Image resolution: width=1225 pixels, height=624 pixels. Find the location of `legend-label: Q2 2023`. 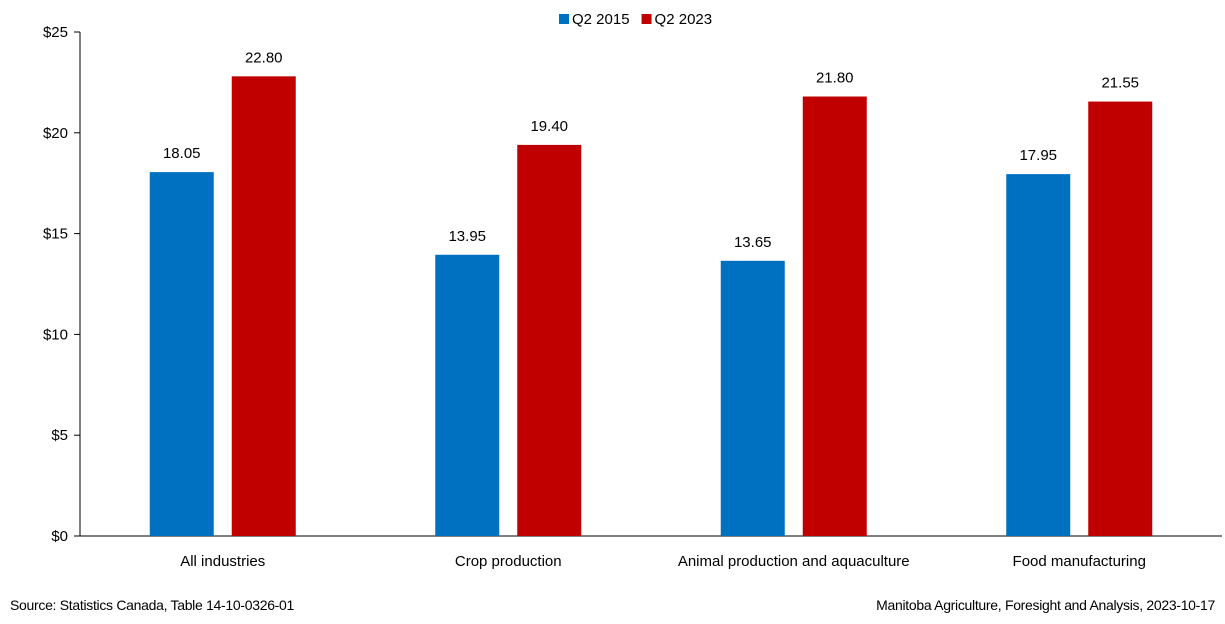

legend-label: Q2 2023 is located at coordinates (684, 19).